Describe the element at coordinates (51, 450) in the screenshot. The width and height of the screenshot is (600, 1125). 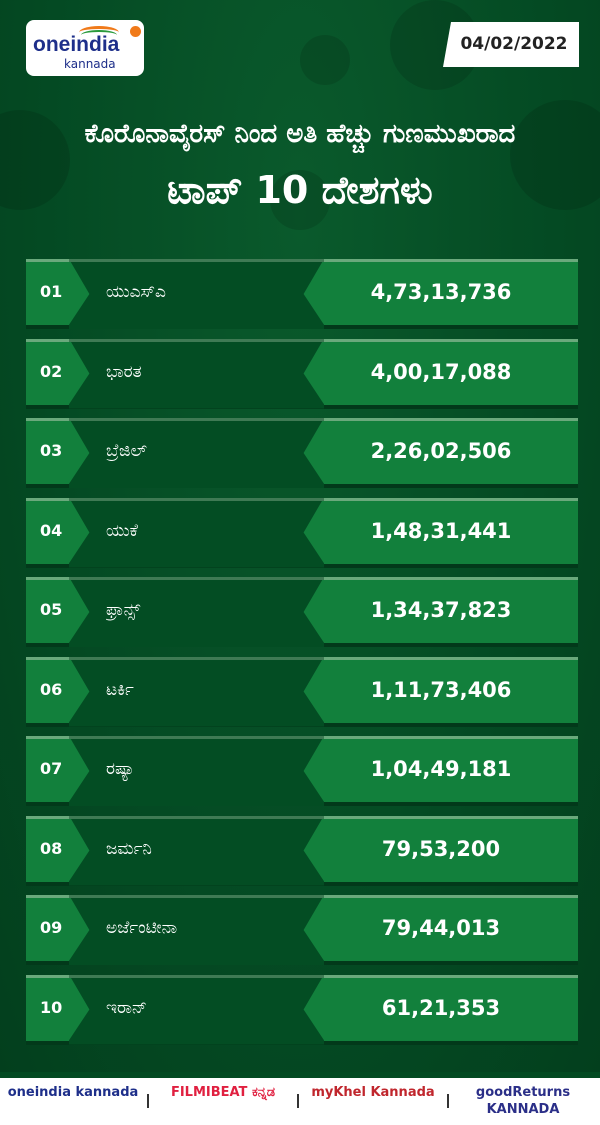
I see `rank-number: 03` at that location.